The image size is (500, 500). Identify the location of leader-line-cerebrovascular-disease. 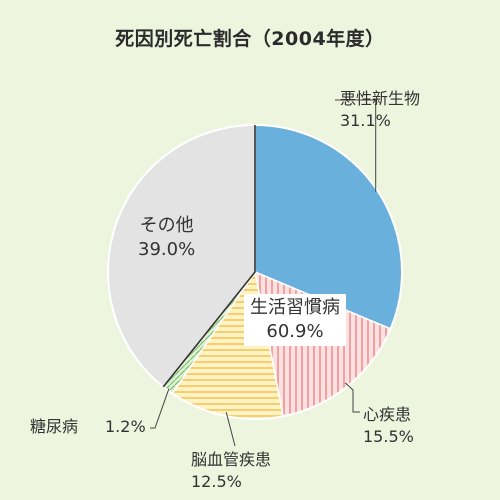
(230, 429).